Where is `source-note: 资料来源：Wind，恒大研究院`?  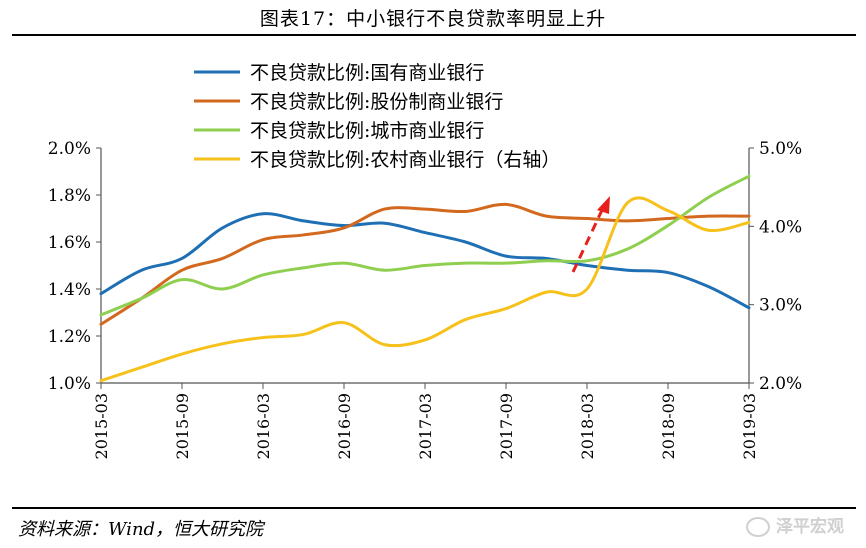
source-note: 资料来源：Wind，恒大研究院 is located at coordinates (141, 529).